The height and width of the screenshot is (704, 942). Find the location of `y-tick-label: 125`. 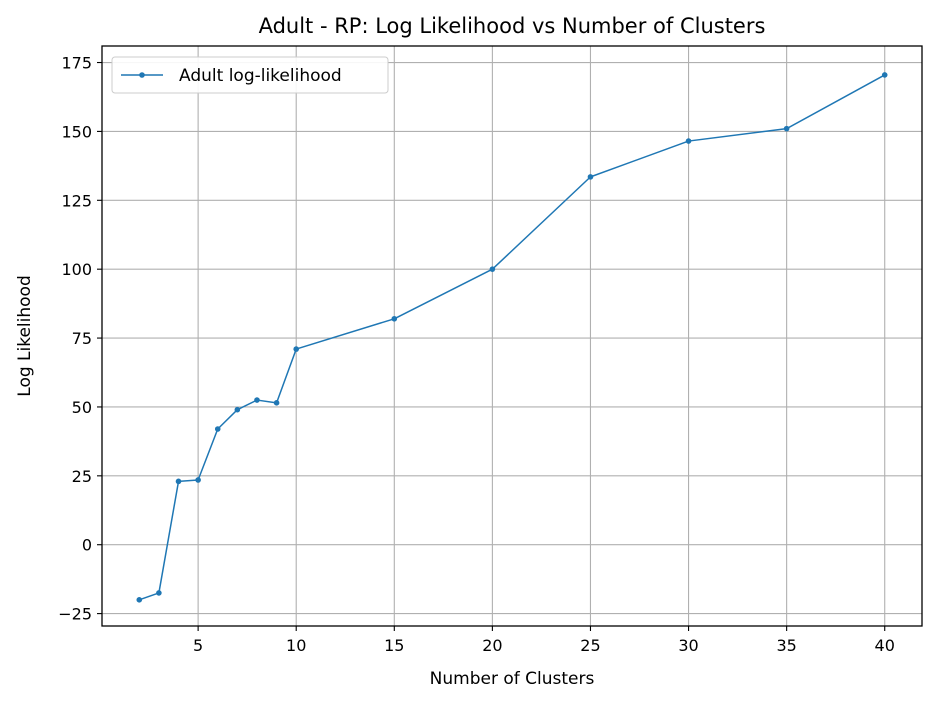

y-tick-label: 125 is located at coordinates (76, 200).